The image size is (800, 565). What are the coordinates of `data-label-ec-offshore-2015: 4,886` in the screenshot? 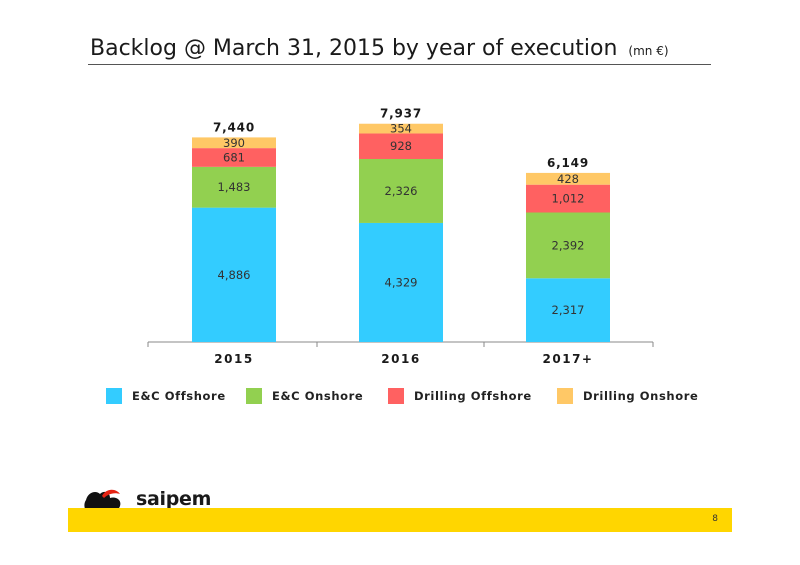 It's located at (234, 275).